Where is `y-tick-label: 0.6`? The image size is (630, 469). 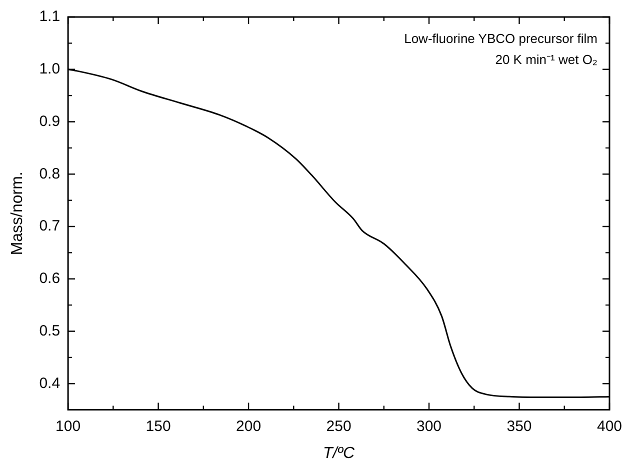 y-tick-label: 0.6 is located at coordinates (49, 279).